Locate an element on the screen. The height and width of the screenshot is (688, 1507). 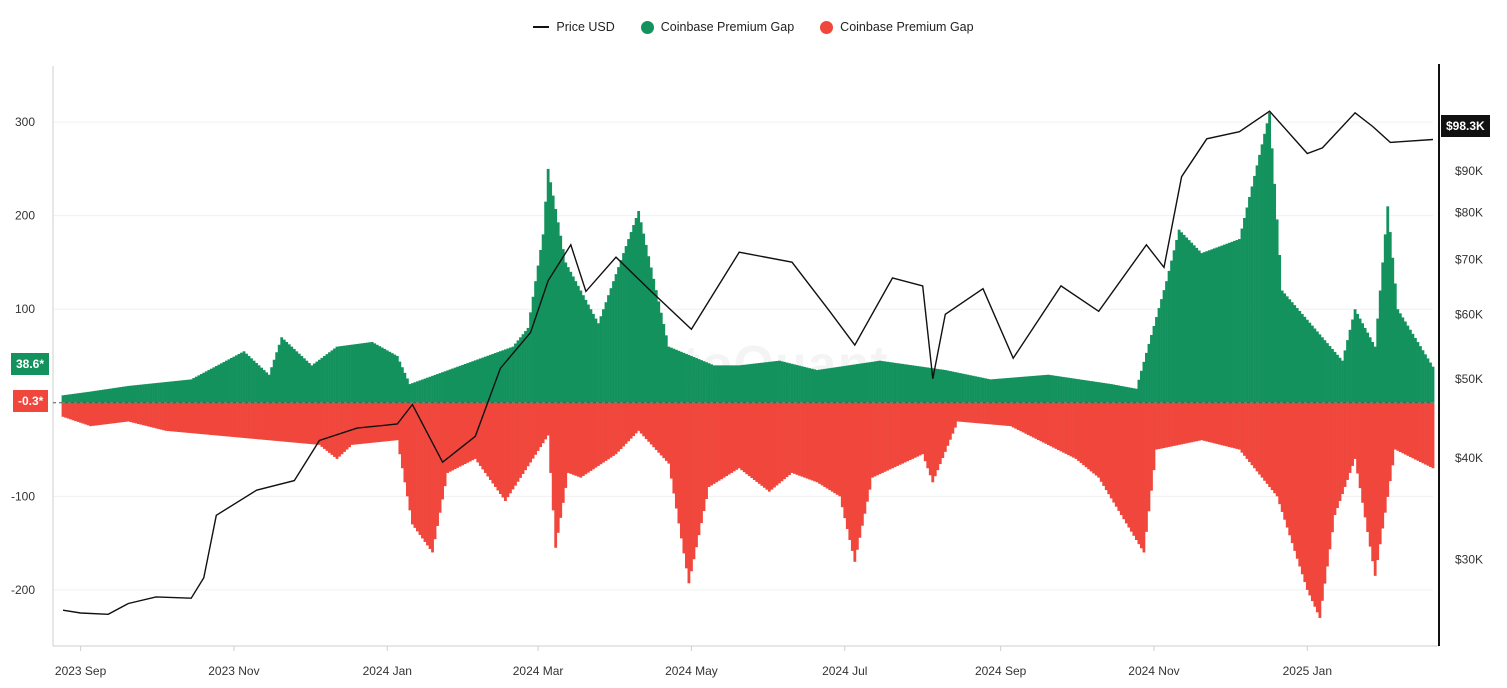
y-left-tick-label: 200 is located at coordinates (25, 216).